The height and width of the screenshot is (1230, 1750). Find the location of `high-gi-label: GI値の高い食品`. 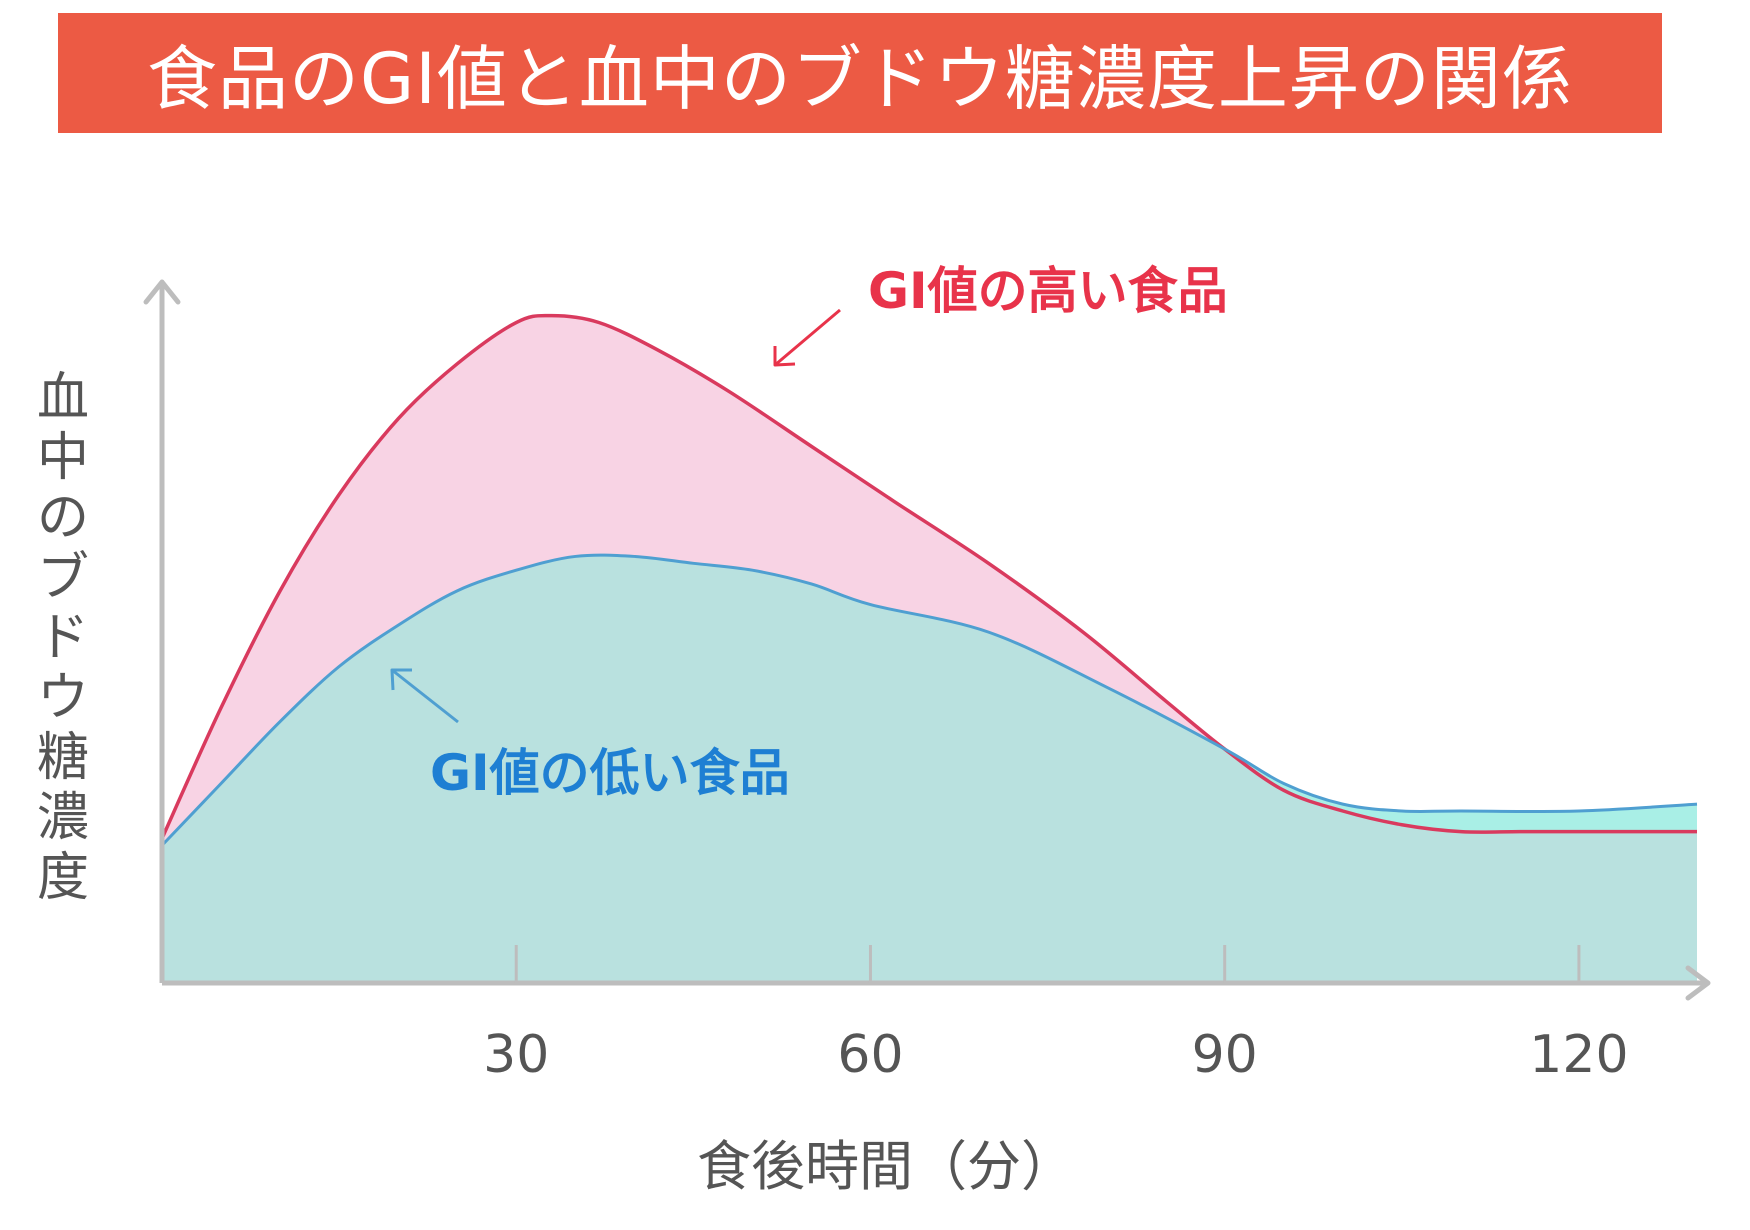

high-gi-label: GI値の高い食品 is located at coordinates (1048, 291).